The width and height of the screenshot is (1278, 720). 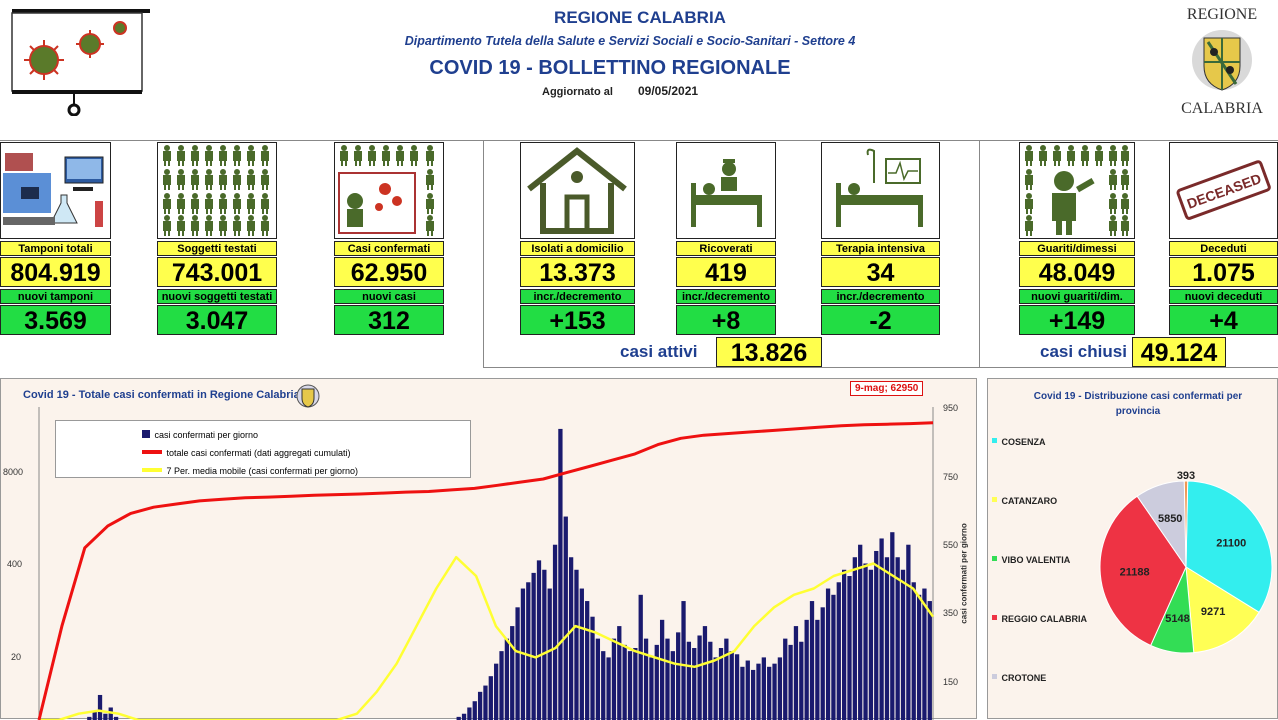 I want to click on icu-bed-icon, so click(x=880, y=190).